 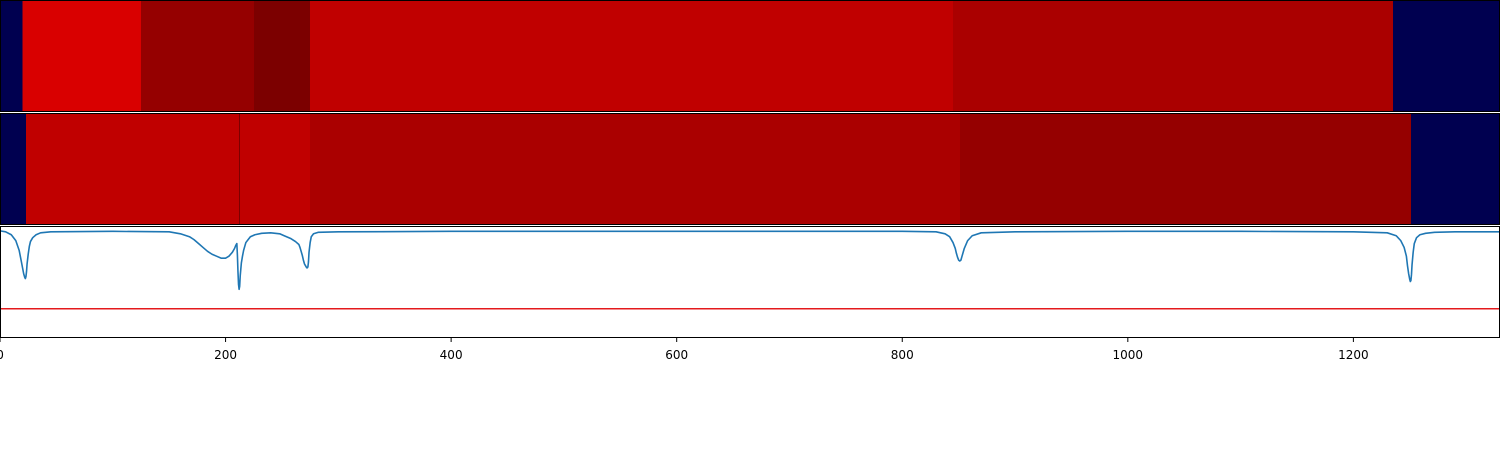 What do you see at coordinates (676, 355) in the screenshot?
I see `x-tick-label: 600` at bounding box center [676, 355].